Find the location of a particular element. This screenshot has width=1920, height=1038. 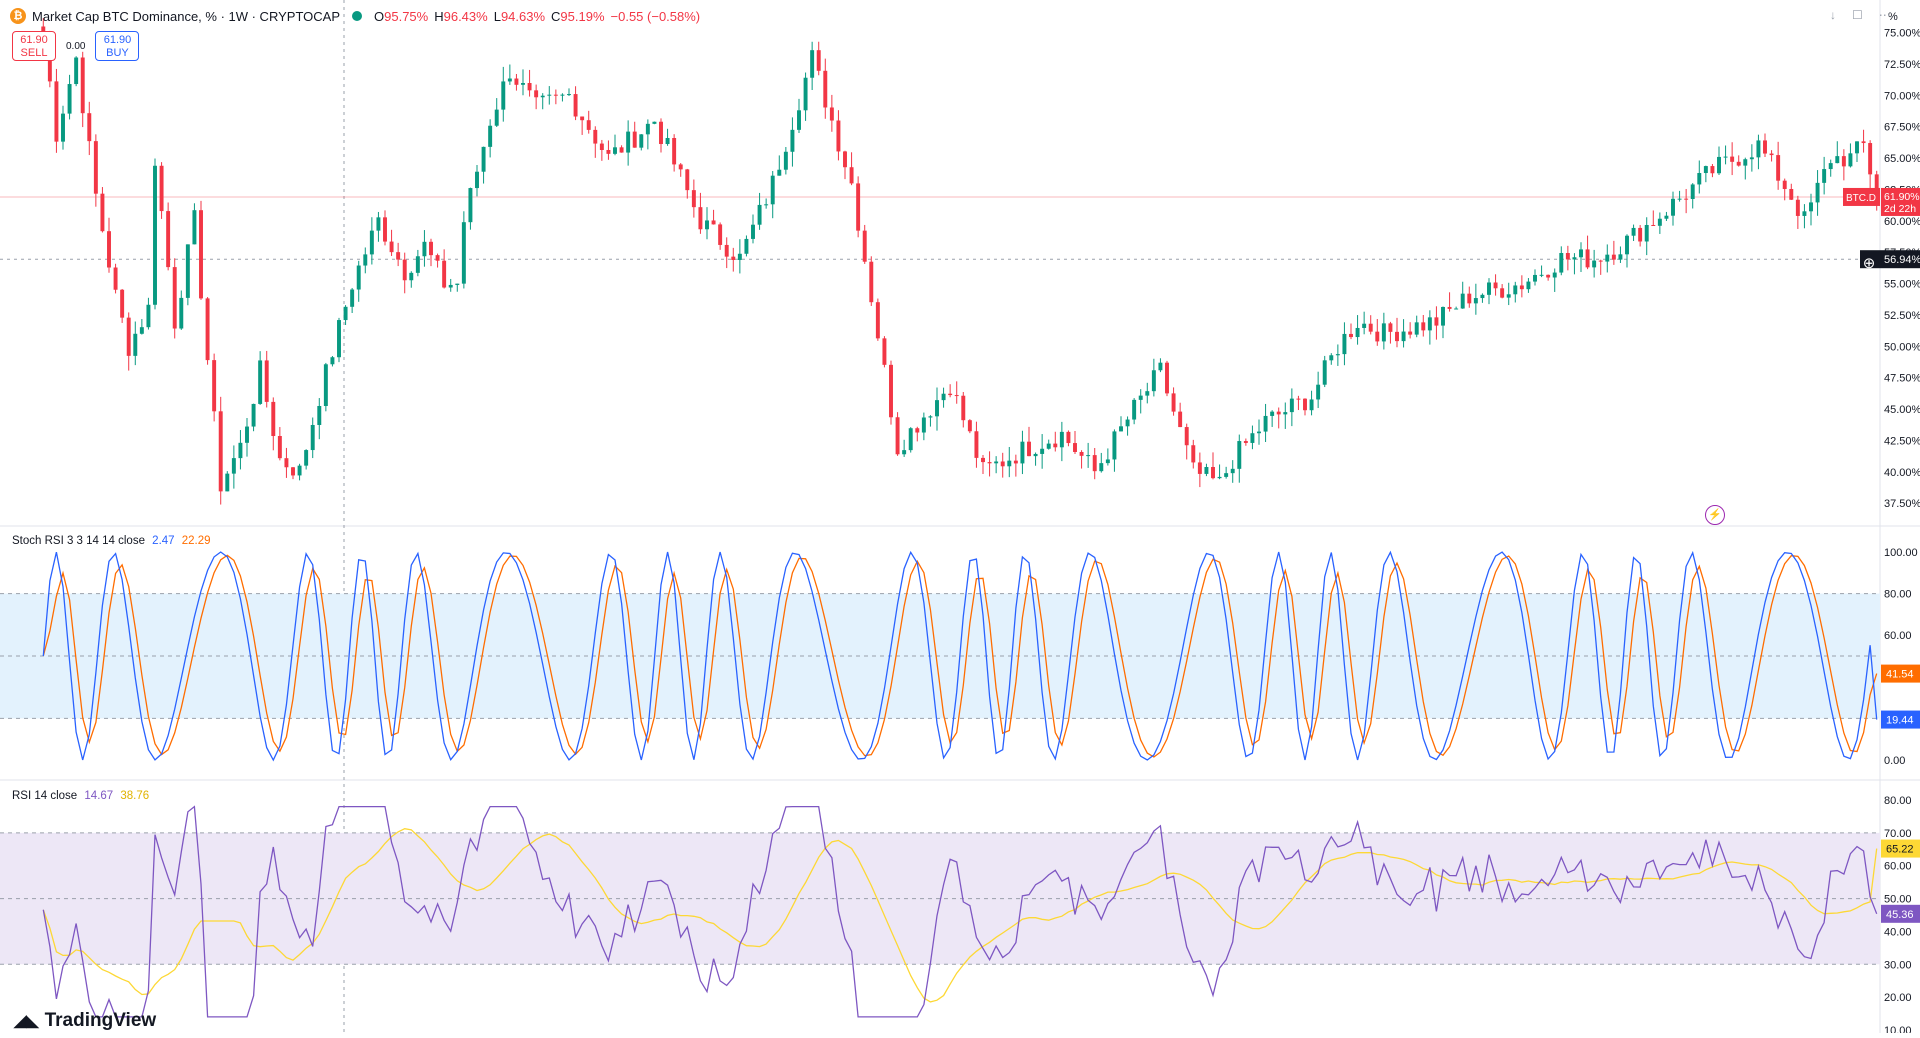

lightning-icon: ⚡ is located at coordinates (1715, 515).